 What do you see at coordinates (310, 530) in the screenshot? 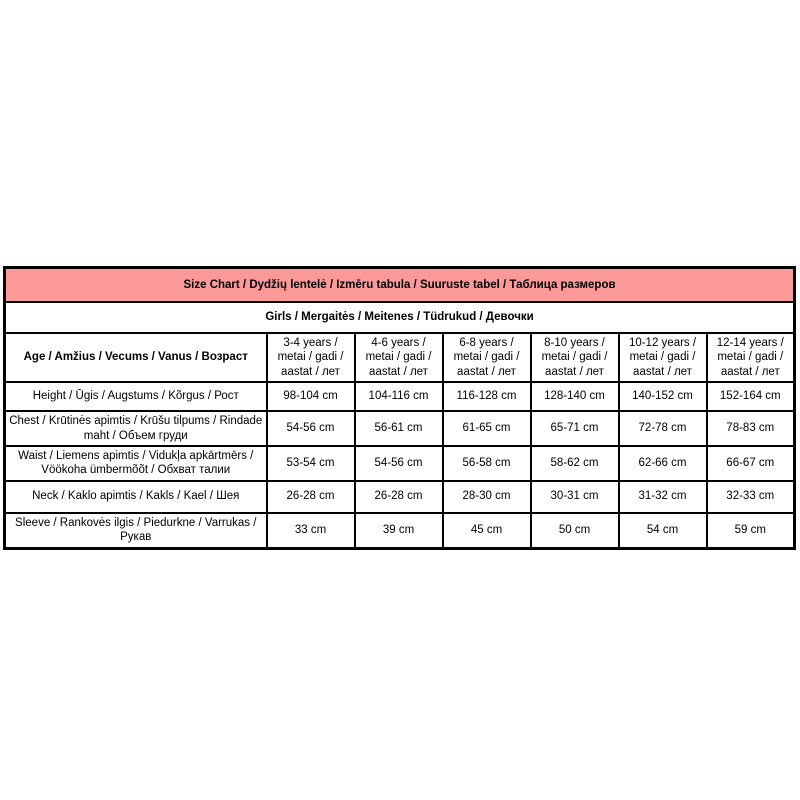
I see `cell-value: 33 cm` at bounding box center [310, 530].